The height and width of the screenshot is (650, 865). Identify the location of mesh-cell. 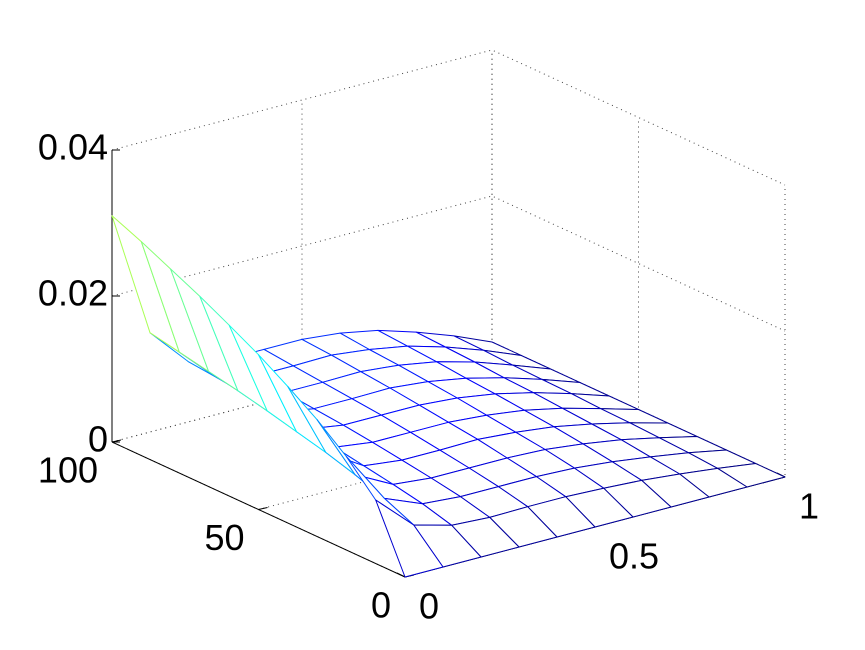
(409, 538).